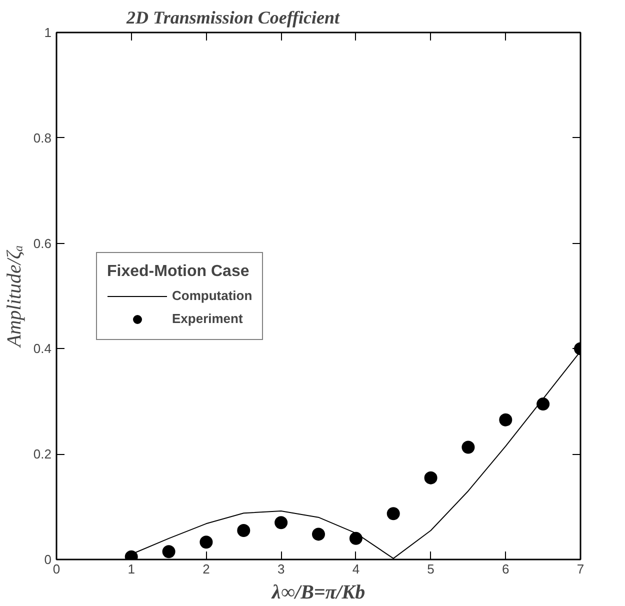  What do you see at coordinates (580, 569) in the screenshot?
I see `x-tick-label: 7` at bounding box center [580, 569].